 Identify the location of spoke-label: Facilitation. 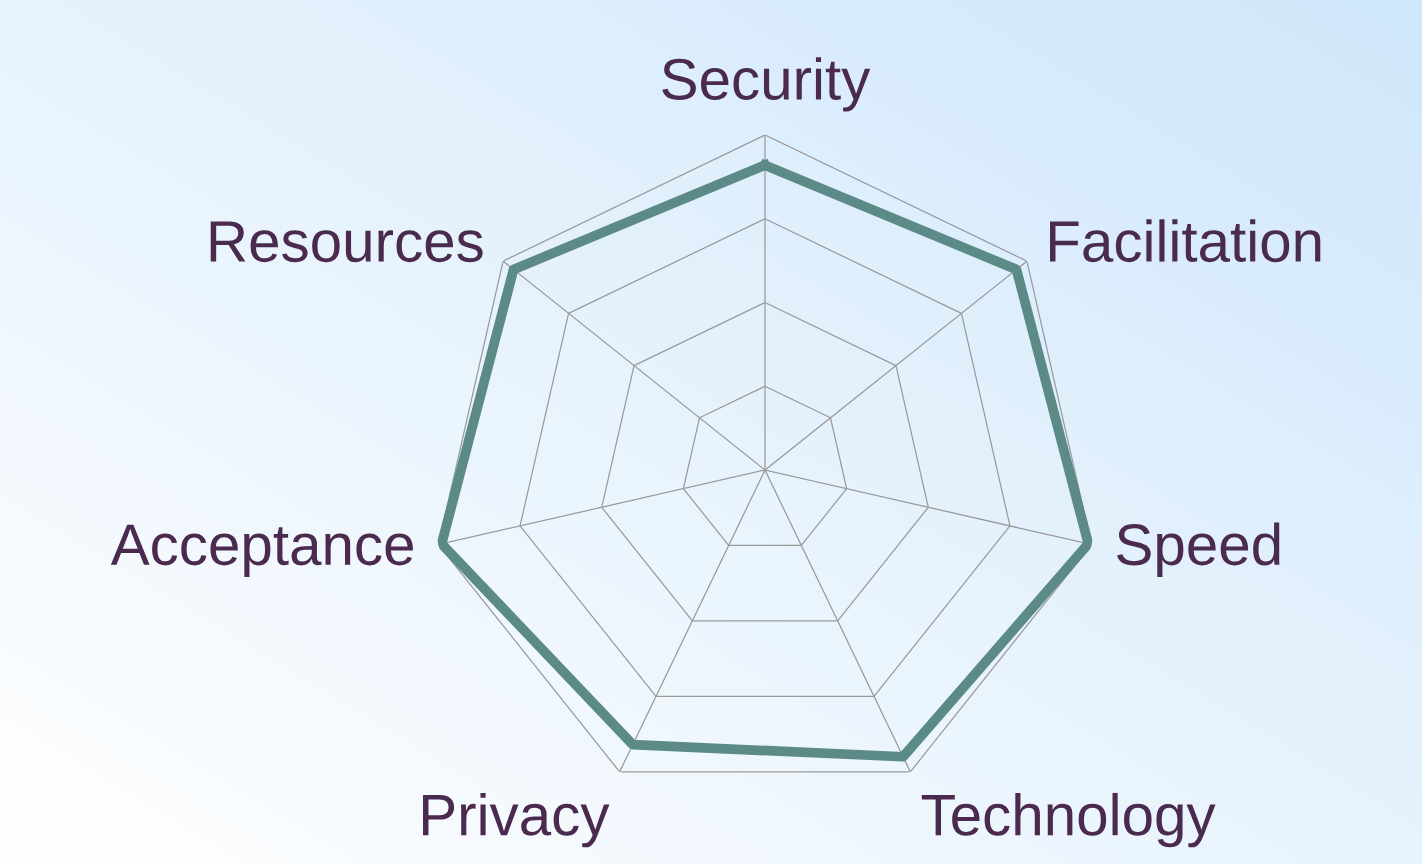
(1185, 241).